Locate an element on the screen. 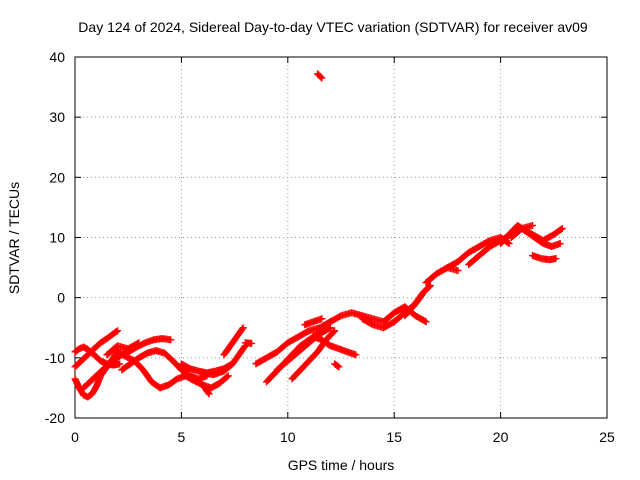 This screenshot has height=480, width=640. y-tick-label: 10 is located at coordinates (57, 238).